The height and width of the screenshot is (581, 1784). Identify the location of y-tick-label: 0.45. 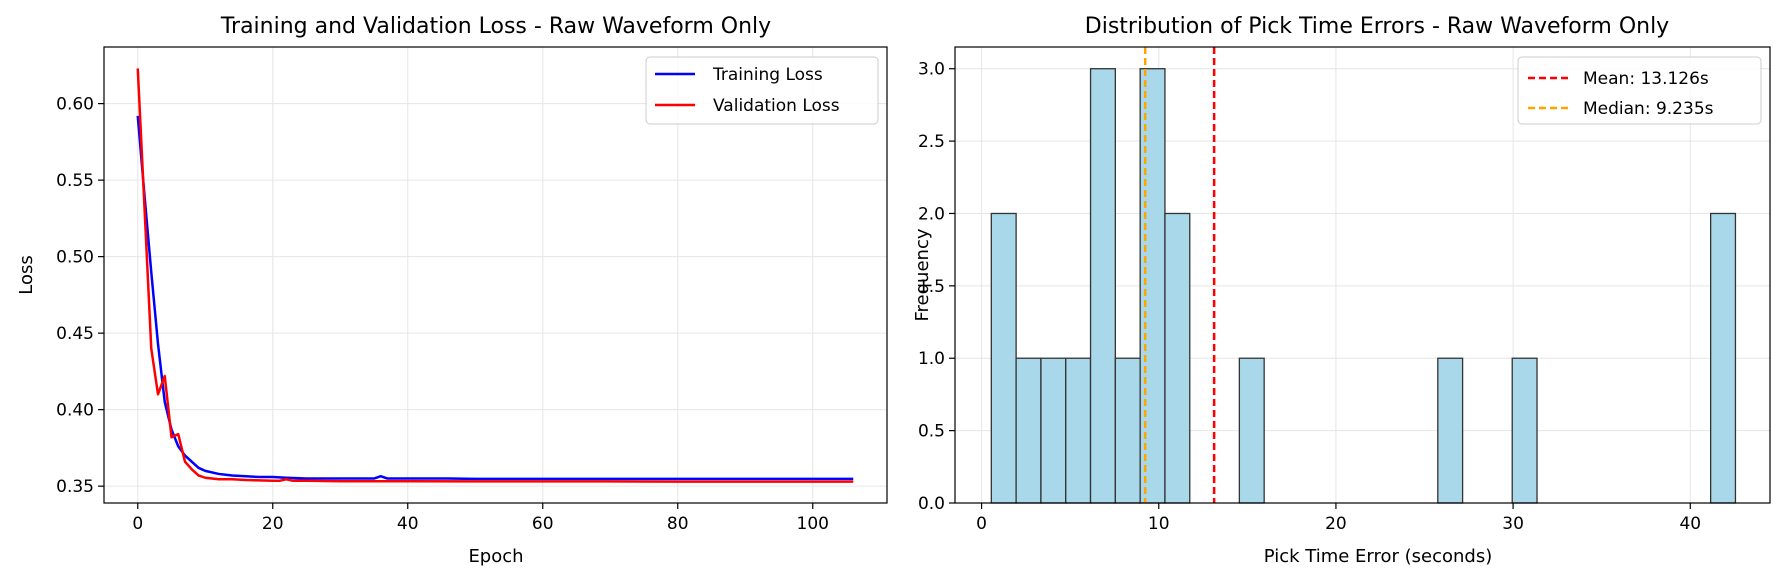
(75, 334).